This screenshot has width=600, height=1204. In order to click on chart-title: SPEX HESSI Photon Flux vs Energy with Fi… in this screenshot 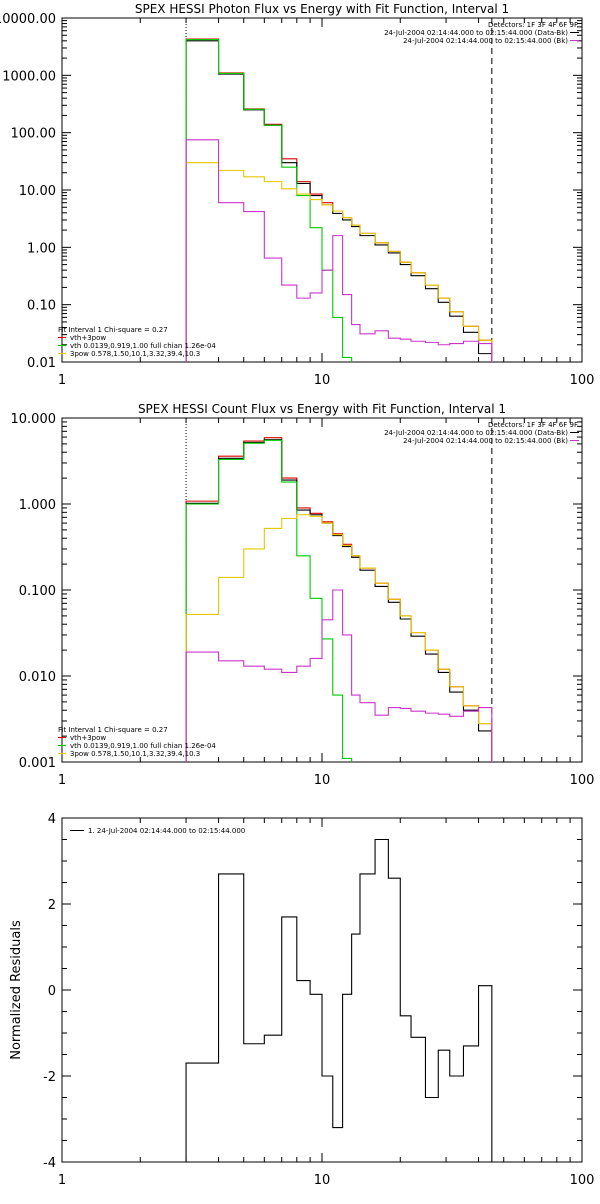, I will do `click(322, 9)`.